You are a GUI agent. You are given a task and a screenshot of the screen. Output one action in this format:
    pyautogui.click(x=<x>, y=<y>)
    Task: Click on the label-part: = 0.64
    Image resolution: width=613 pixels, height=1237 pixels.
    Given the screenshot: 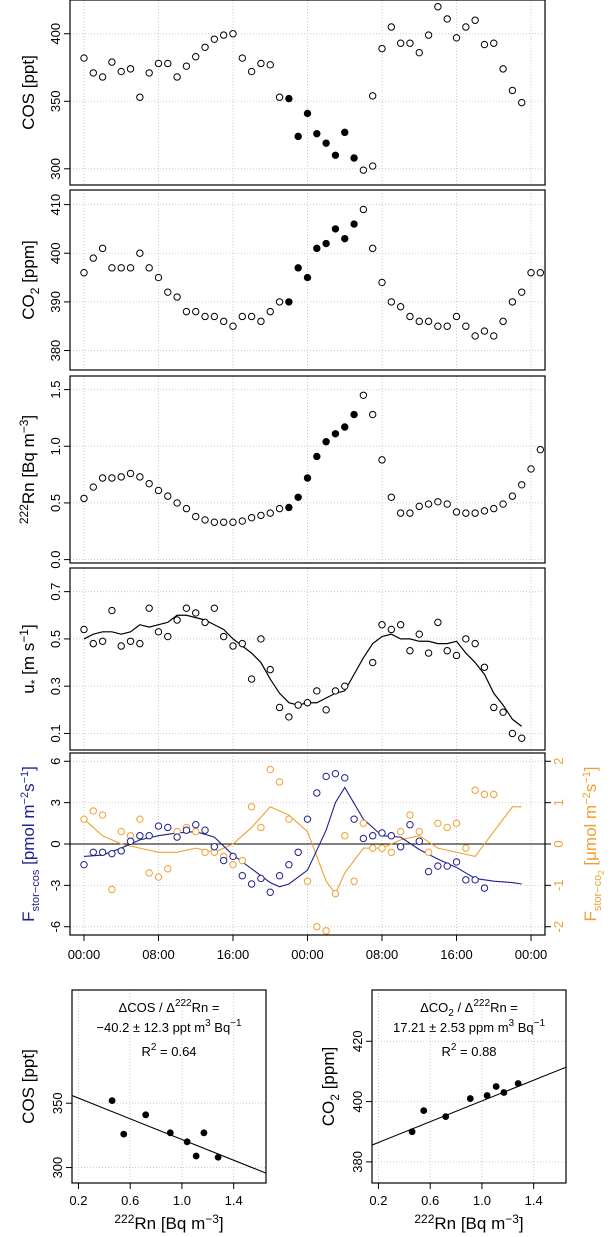 What is the action you would take?
    pyautogui.click(x=176, y=1051)
    